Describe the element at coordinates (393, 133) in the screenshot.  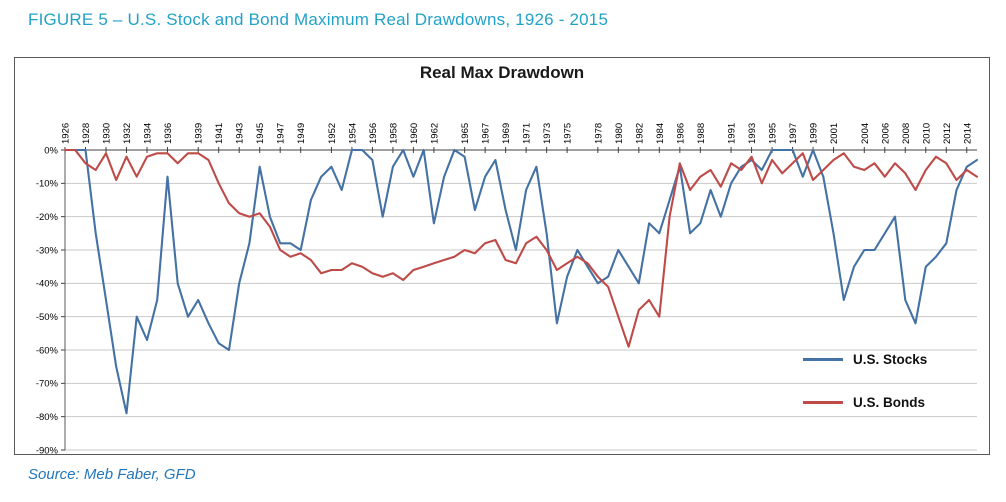
I see `svg-text: 1958` at that location.